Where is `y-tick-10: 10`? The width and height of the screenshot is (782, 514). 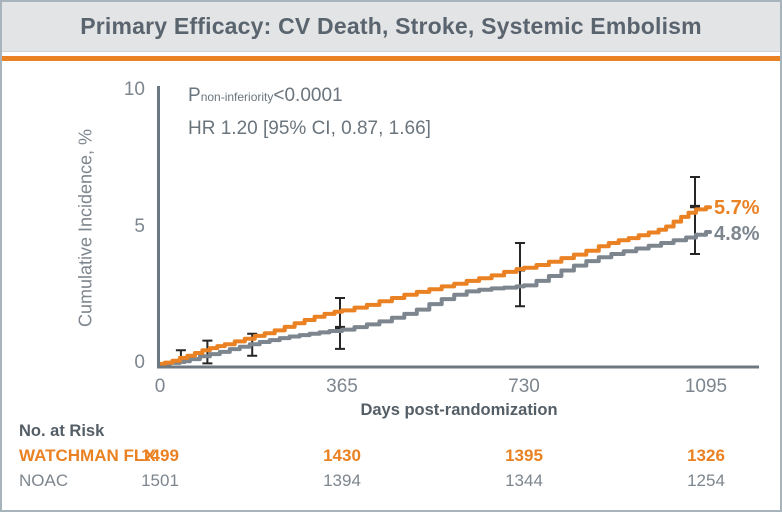 y-tick-10: 10 is located at coordinates (134, 89).